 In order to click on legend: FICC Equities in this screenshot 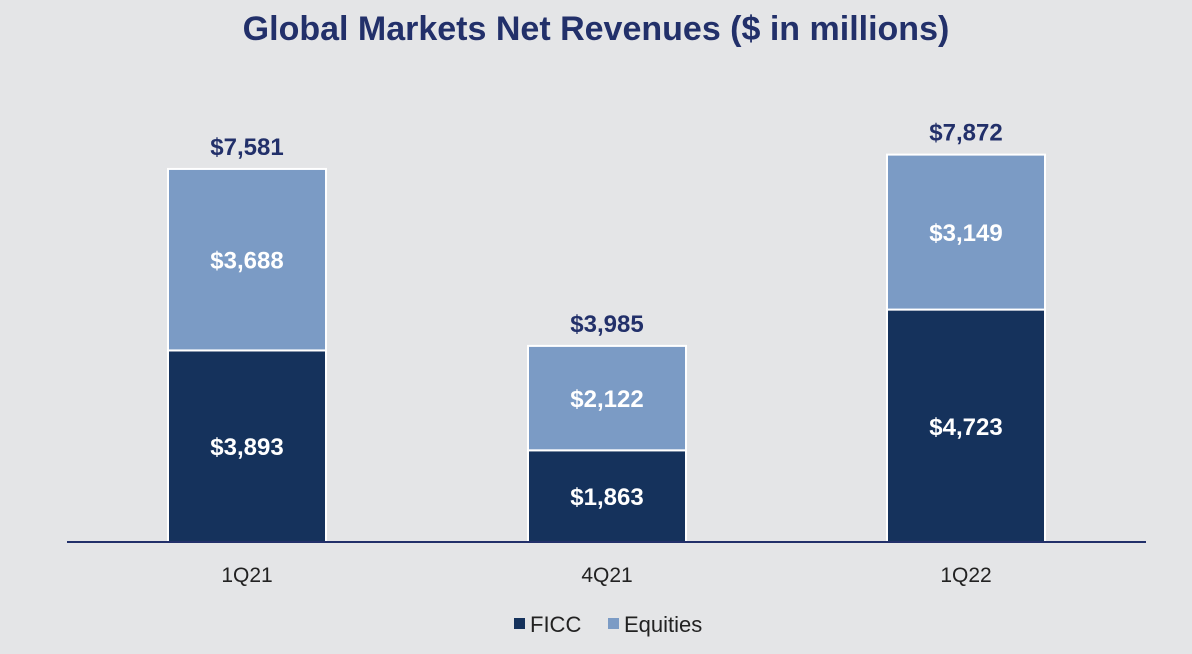, I will do `click(608, 624)`.